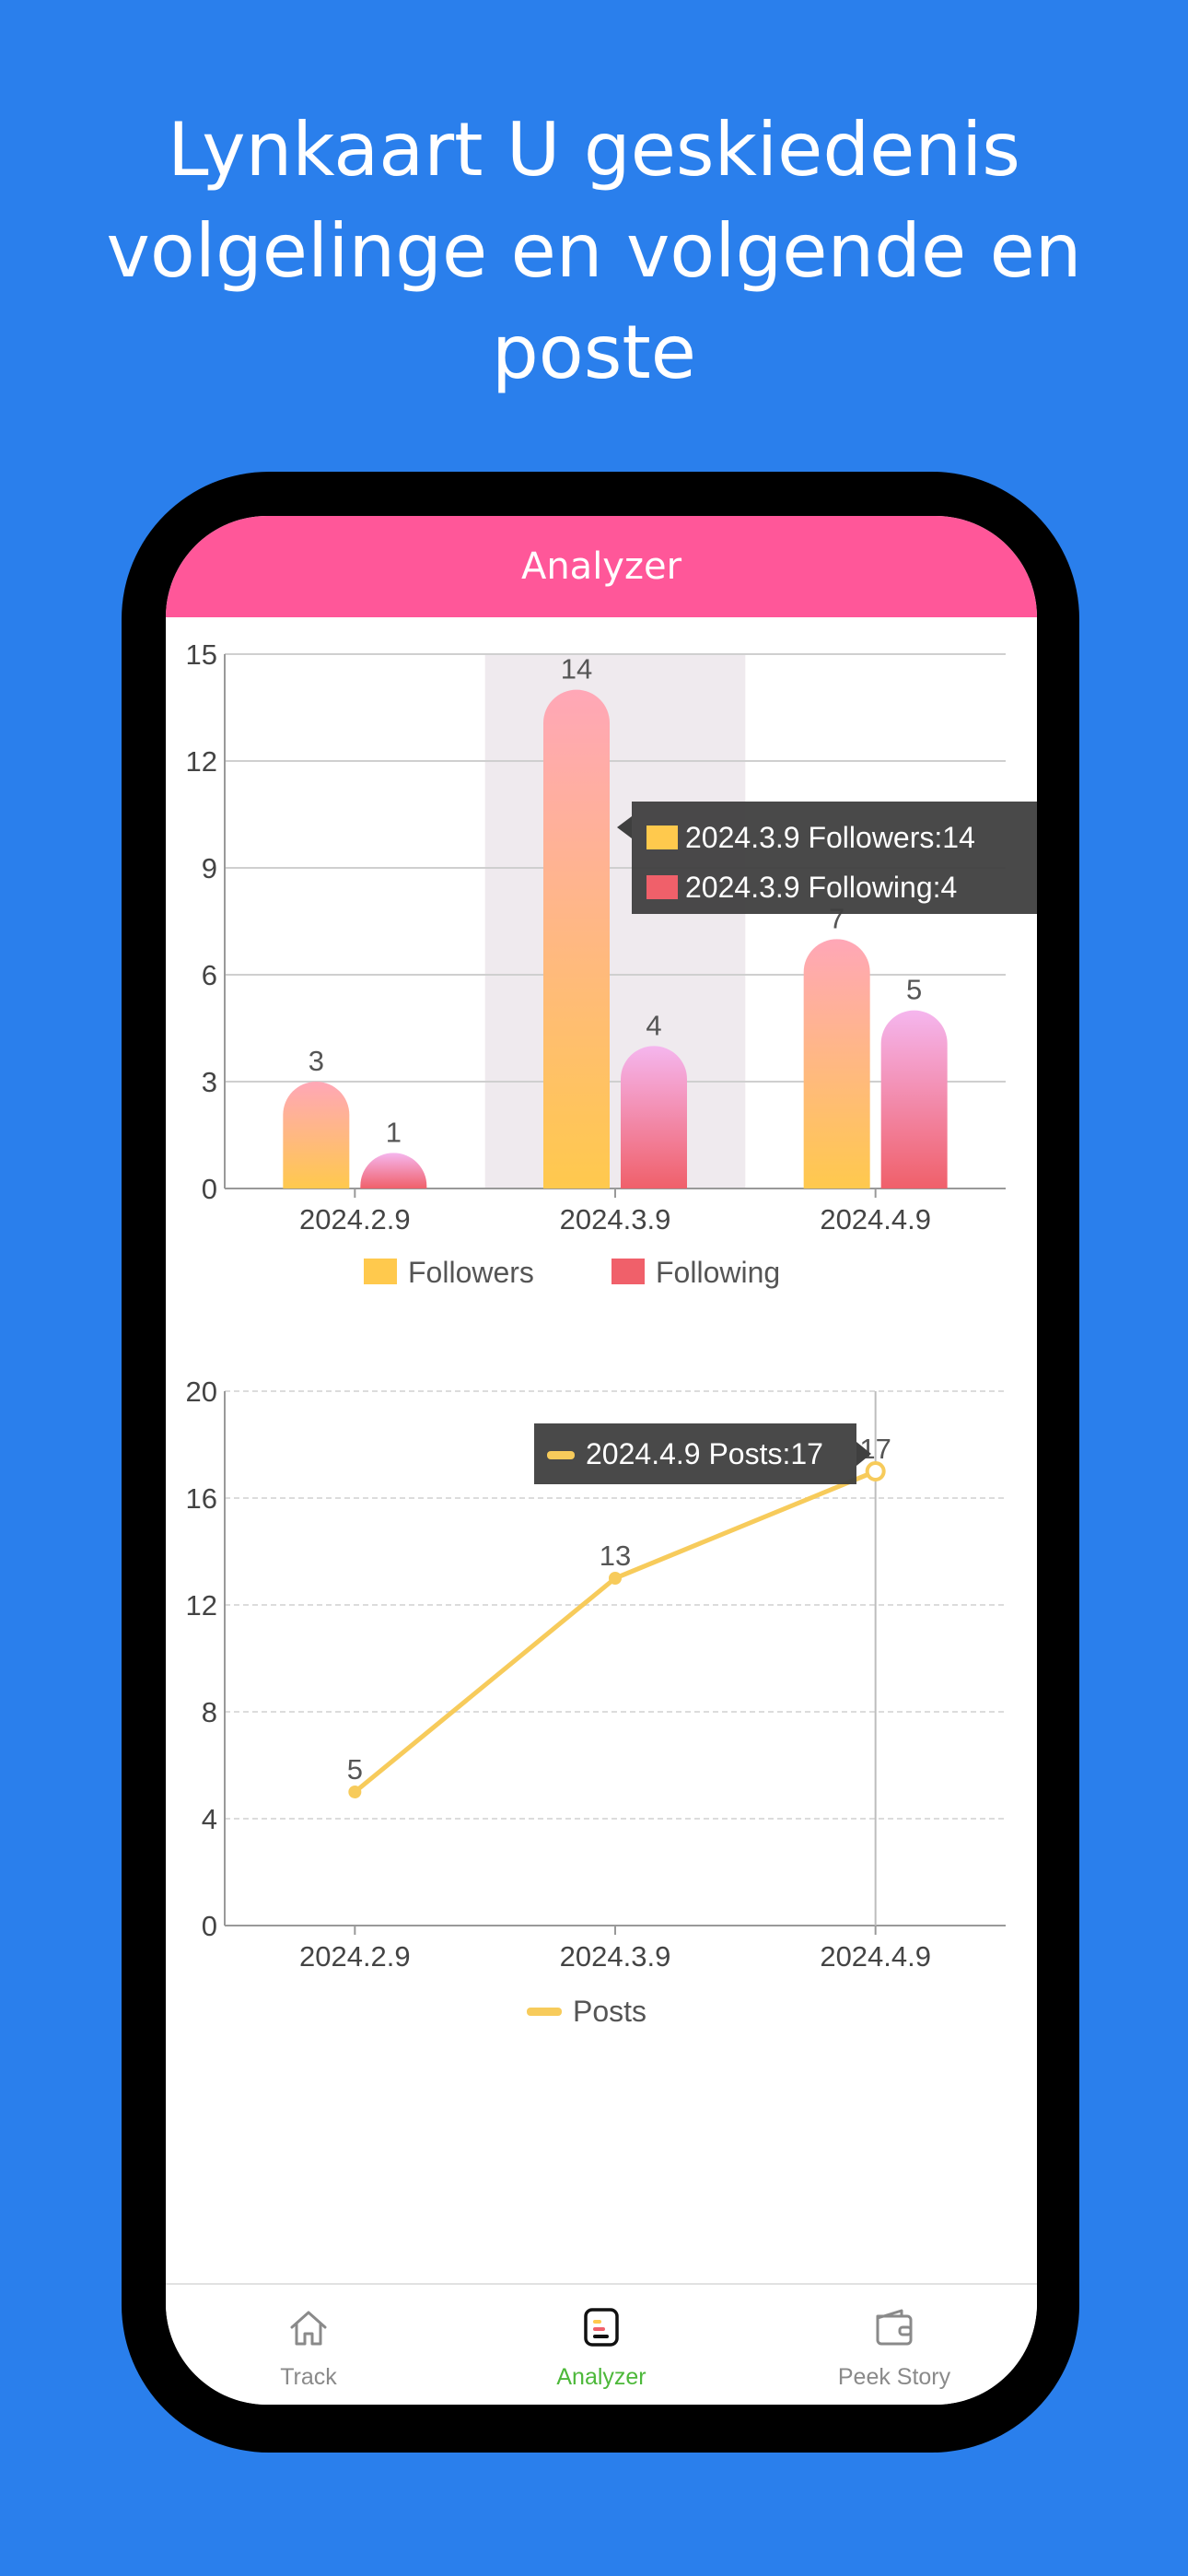 This screenshot has height=2576, width=1188. What do you see at coordinates (355, 1769) in the screenshot?
I see `point-value-label: 5` at bounding box center [355, 1769].